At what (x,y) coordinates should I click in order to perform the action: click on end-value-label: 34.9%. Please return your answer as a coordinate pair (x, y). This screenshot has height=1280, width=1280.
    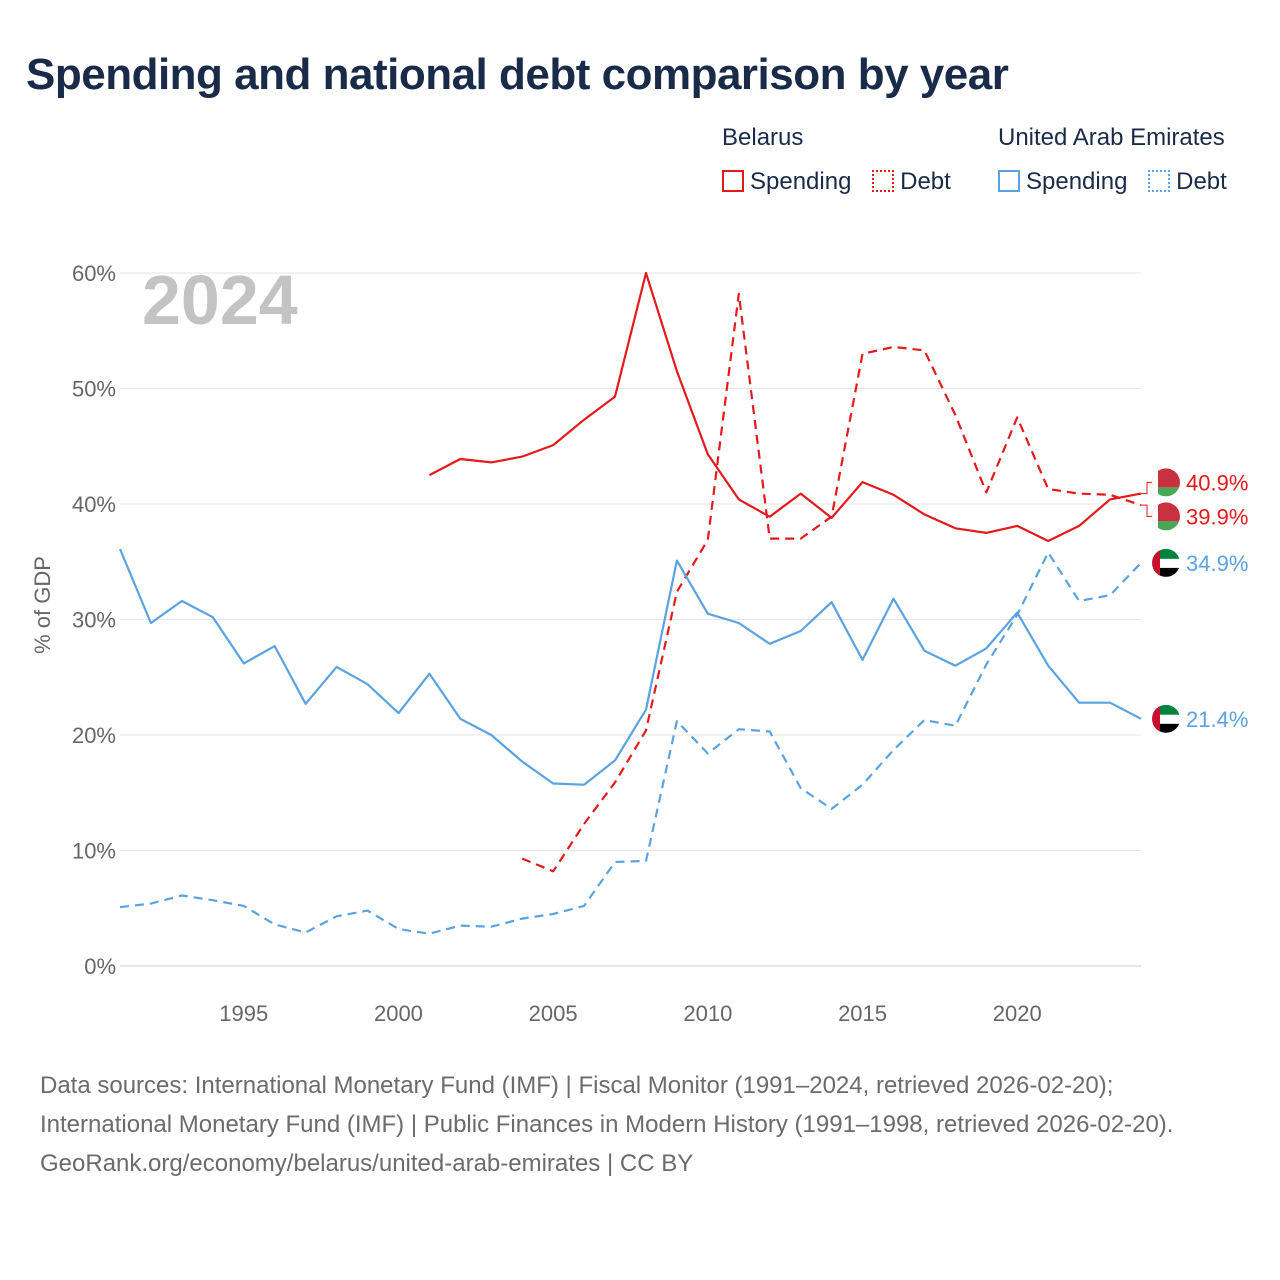
    Looking at the image, I should click on (1217, 563).